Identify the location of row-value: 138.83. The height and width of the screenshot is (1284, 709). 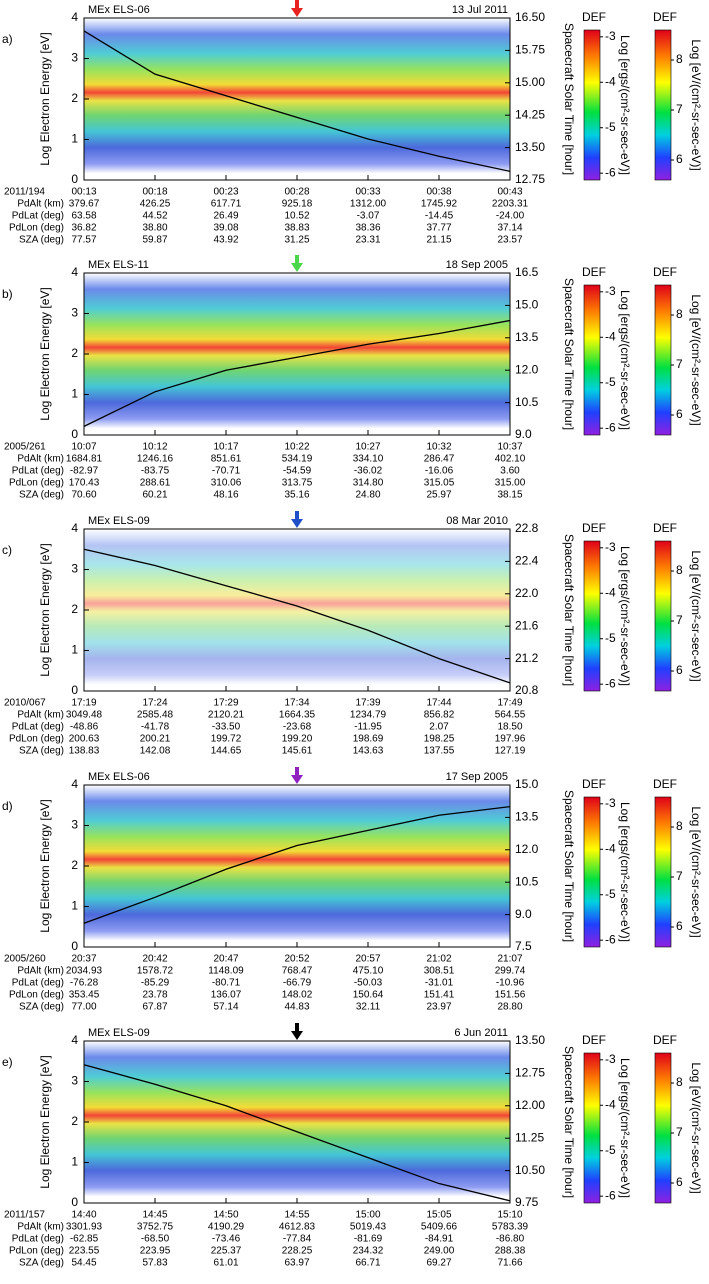
(84, 751).